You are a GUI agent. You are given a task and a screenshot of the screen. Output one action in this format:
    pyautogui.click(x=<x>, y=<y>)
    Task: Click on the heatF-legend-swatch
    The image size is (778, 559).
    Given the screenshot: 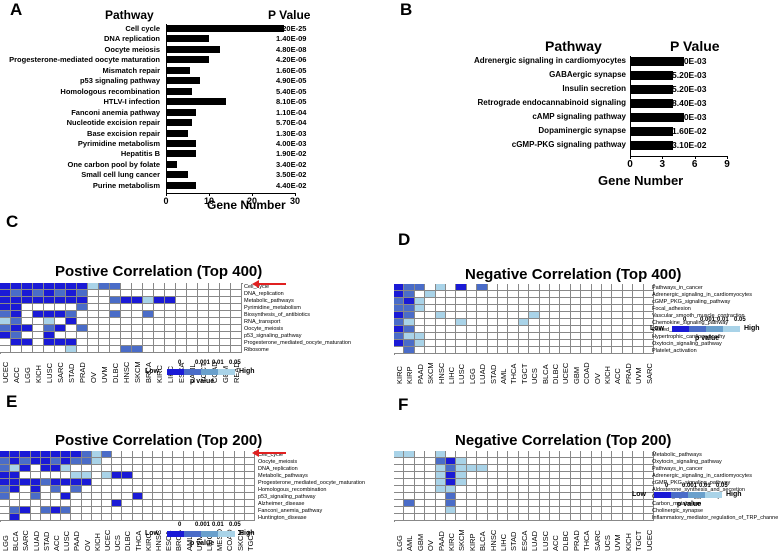 What is the action you would take?
    pyautogui.click(x=662, y=495)
    